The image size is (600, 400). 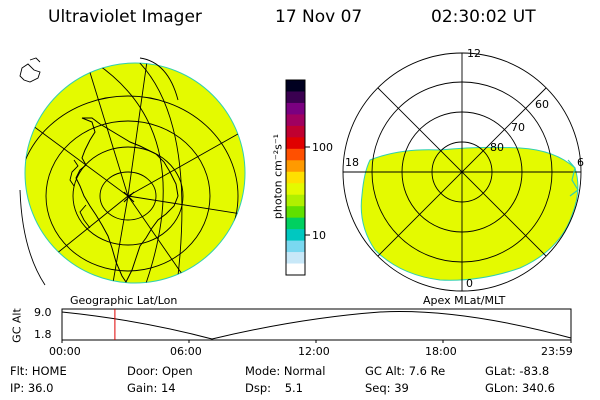 What do you see at coordinates (124, 300) in the screenshot?
I see `geographic-caption: Geographic Lat/Lon` at bounding box center [124, 300].